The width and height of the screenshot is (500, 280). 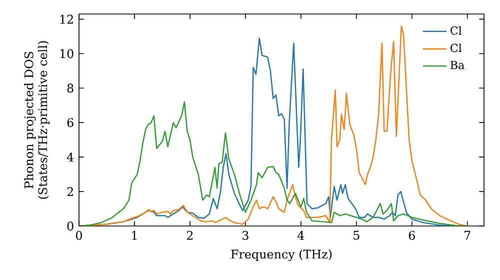 What do you see at coordinates (37, 120) in the screenshot?
I see `y-axis-title: Phonon projected DOS (States/THz·primitive cell)` at bounding box center [37, 120].